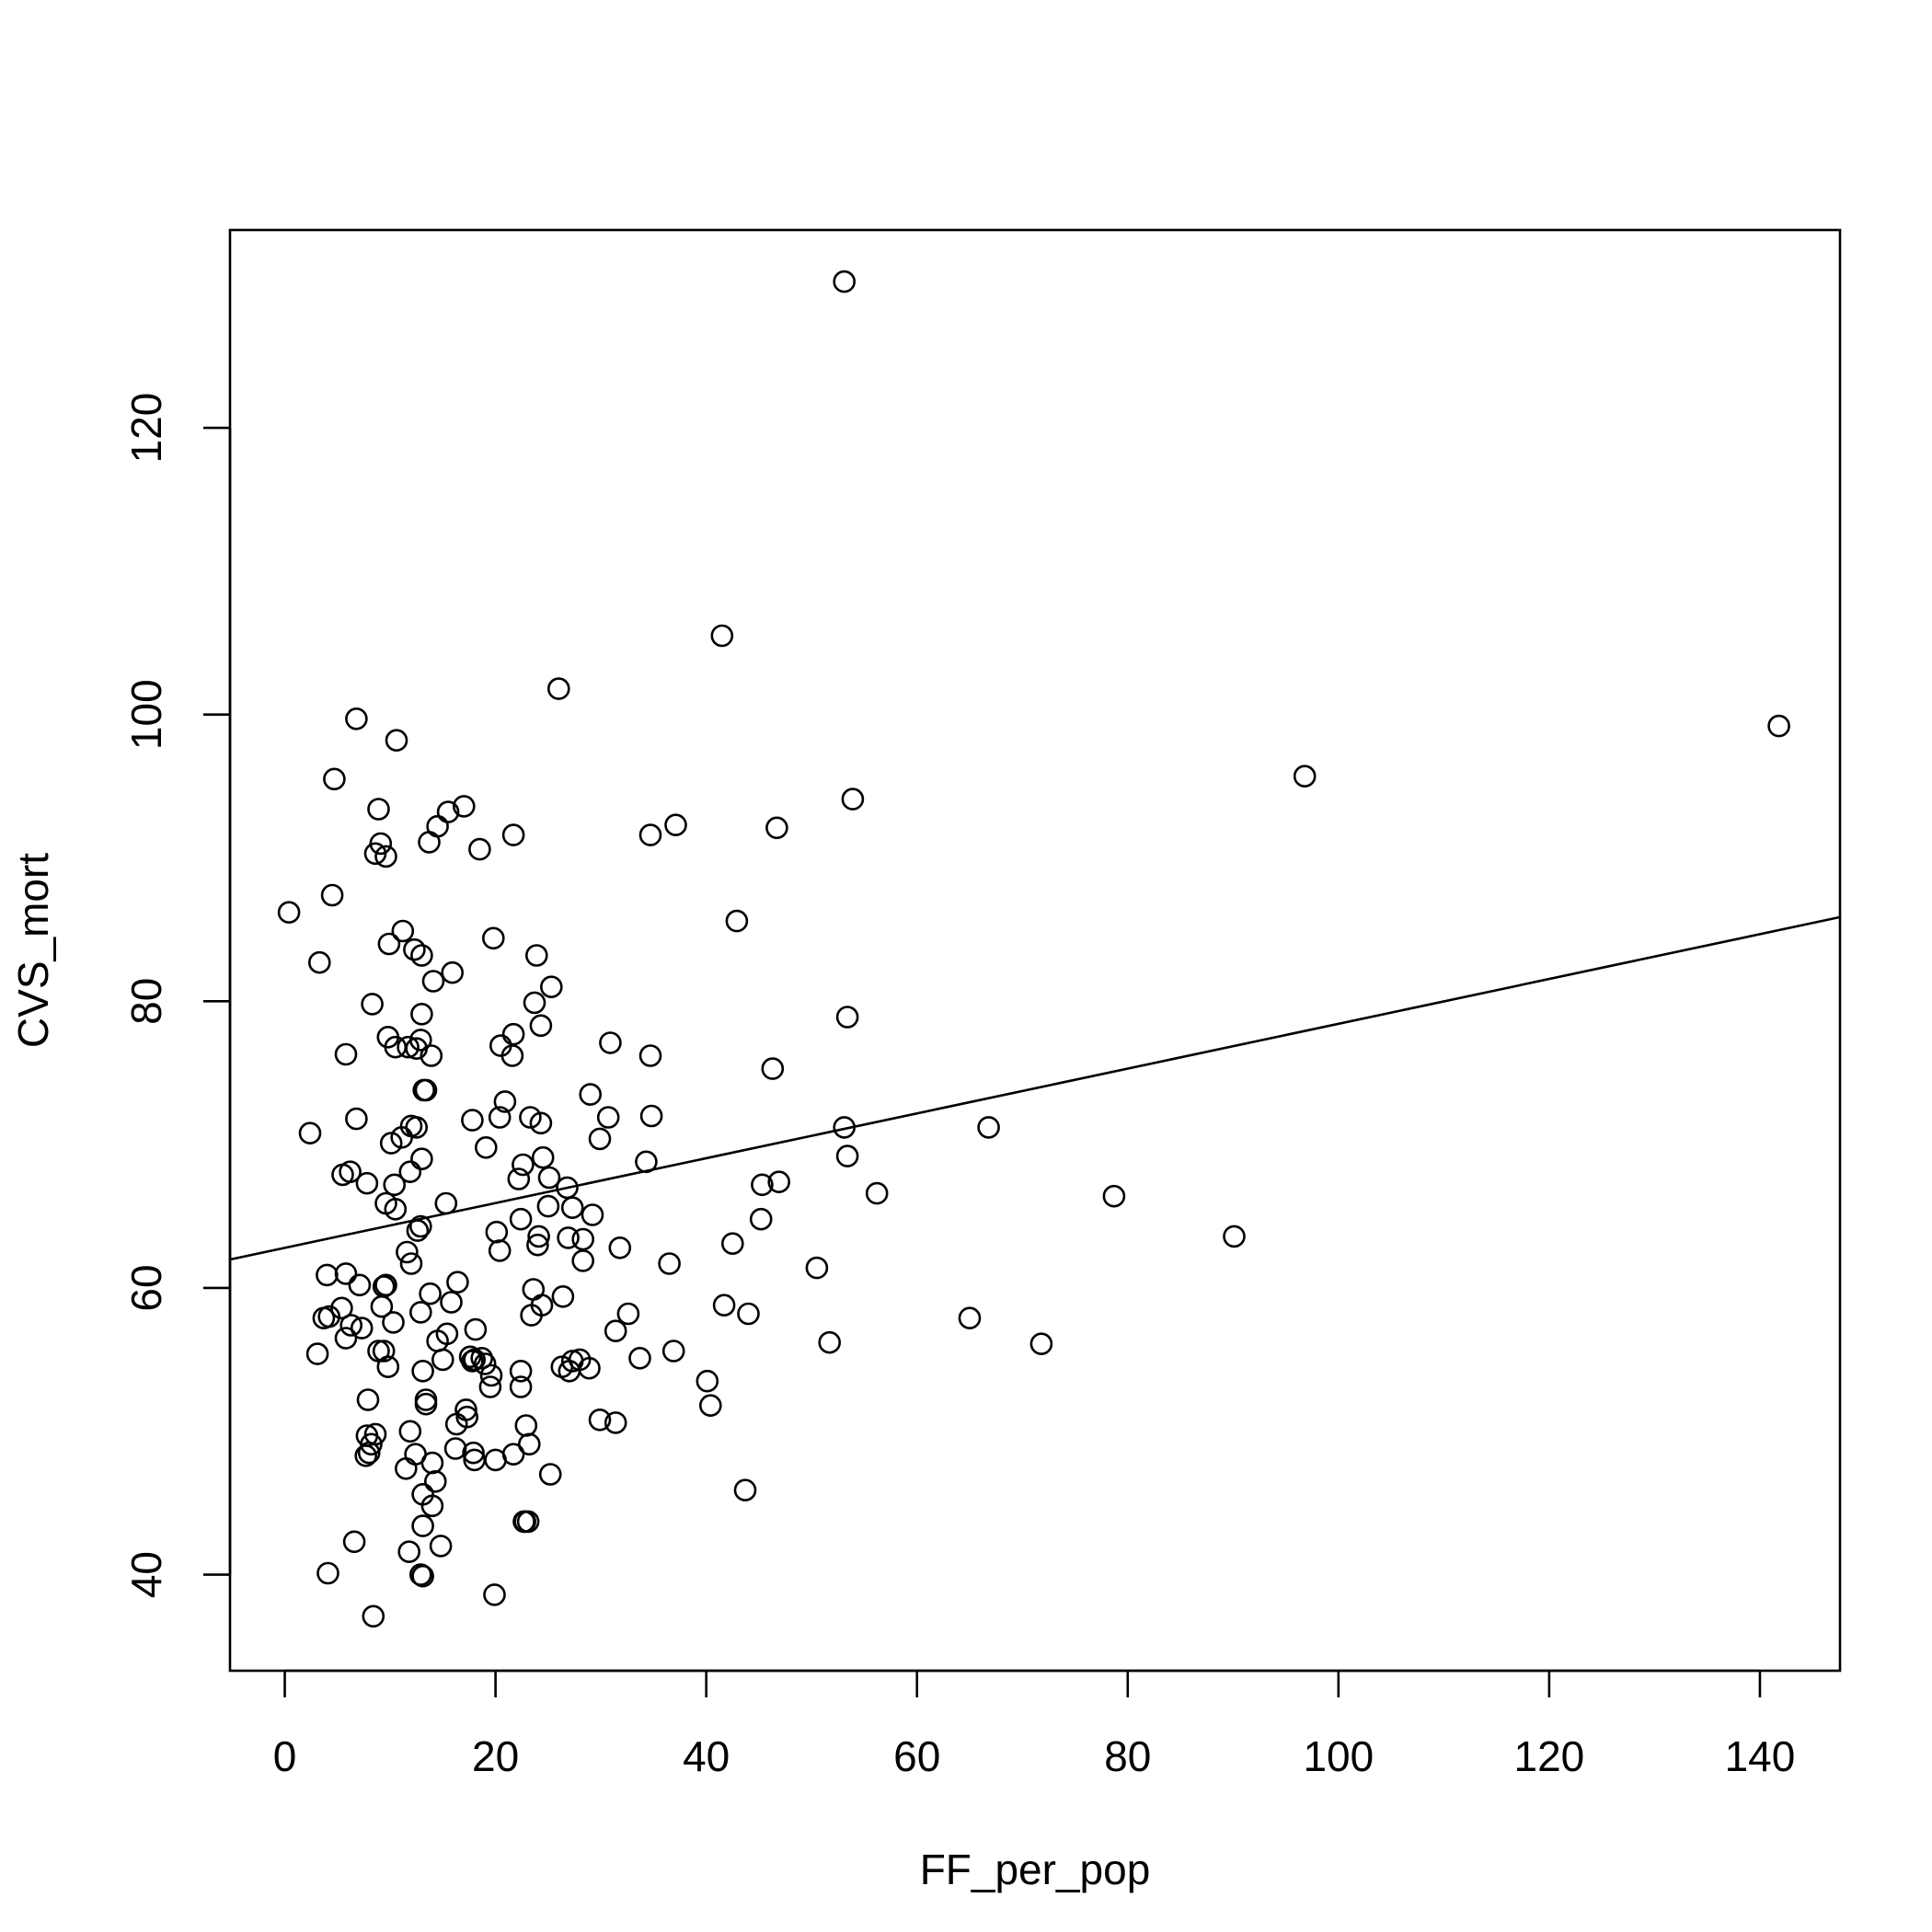  I want to click on y-axis-title: CVS_mort, so click(33, 951).